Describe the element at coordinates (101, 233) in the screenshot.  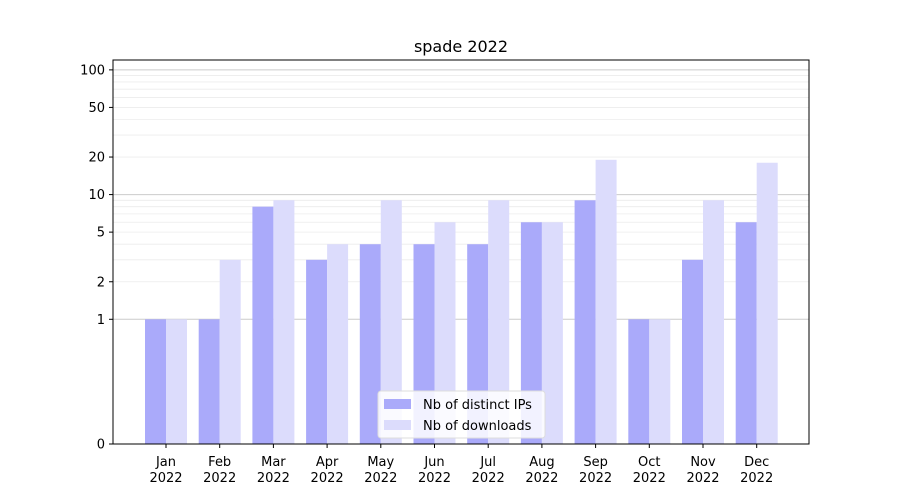
I see `y-tick-label: 5` at that location.